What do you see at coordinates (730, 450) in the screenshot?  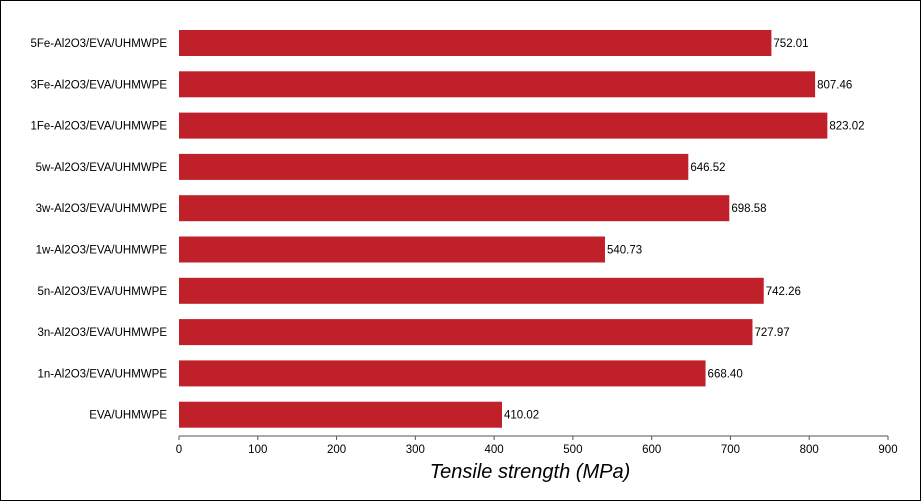 I see `x-tick-label: 700` at bounding box center [730, 450].